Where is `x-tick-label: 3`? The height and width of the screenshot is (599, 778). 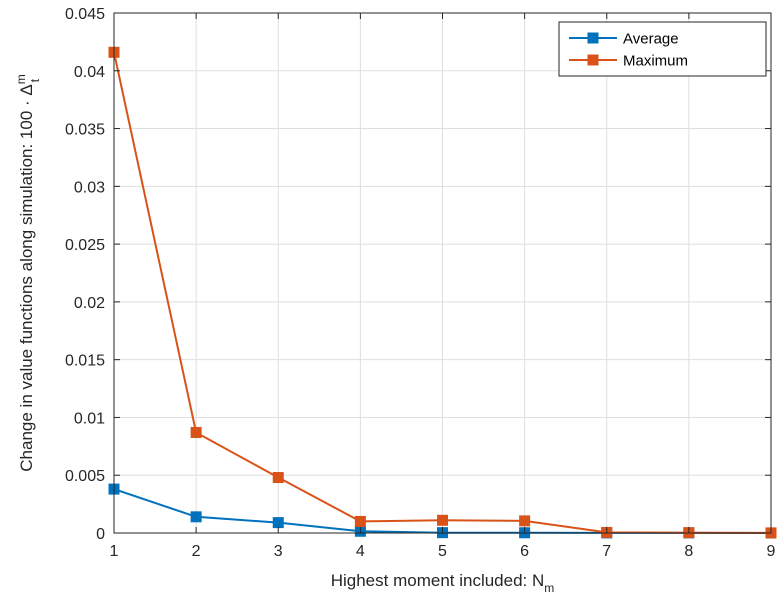 x-tick-label: 3 is located at coordinates (278, 551).